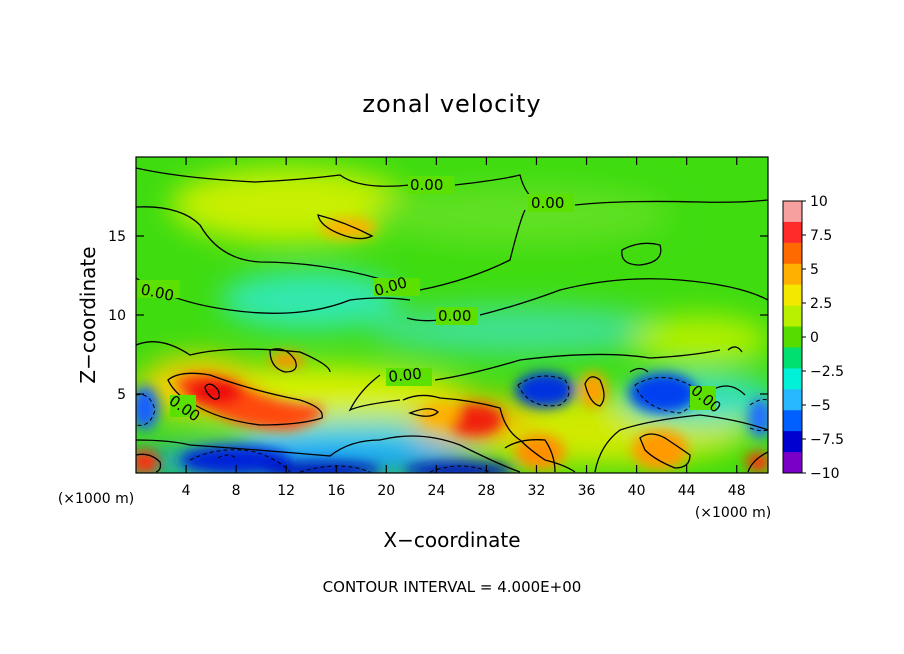 The image size is (904, 654). What do you see at coordinates (587, 491) in the screenshot?
I see `x-tick-label: 36` at bounding box center [587, 491].